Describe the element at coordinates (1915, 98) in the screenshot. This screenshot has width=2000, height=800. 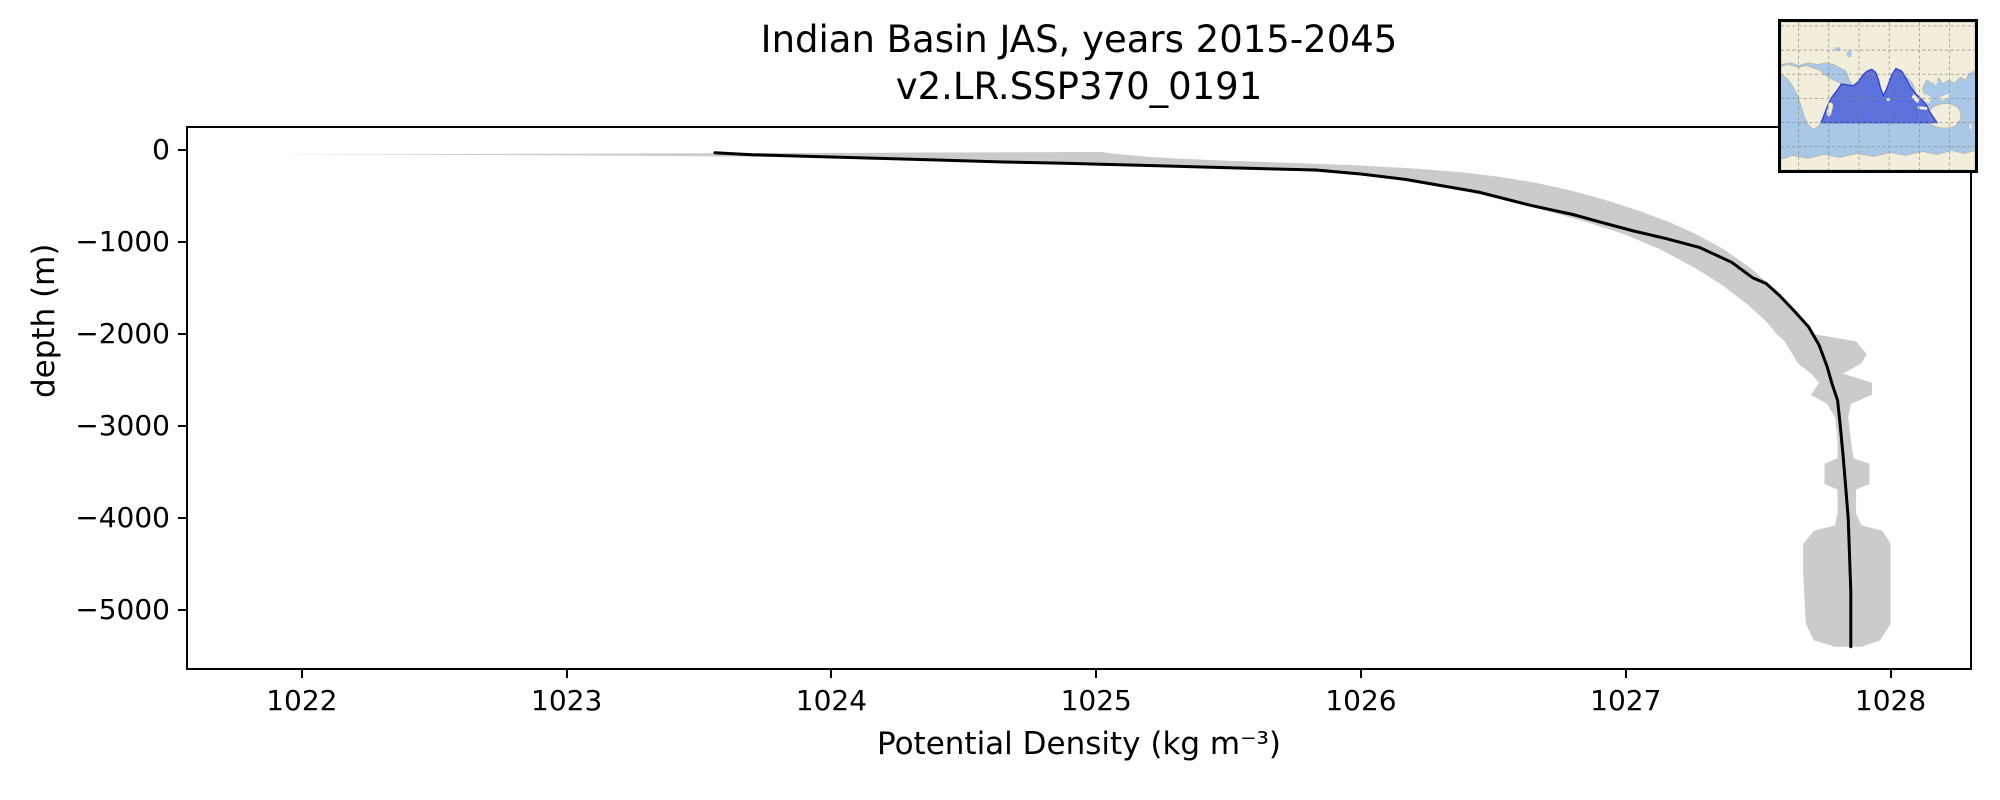
I see `sumatra-island` at that location.